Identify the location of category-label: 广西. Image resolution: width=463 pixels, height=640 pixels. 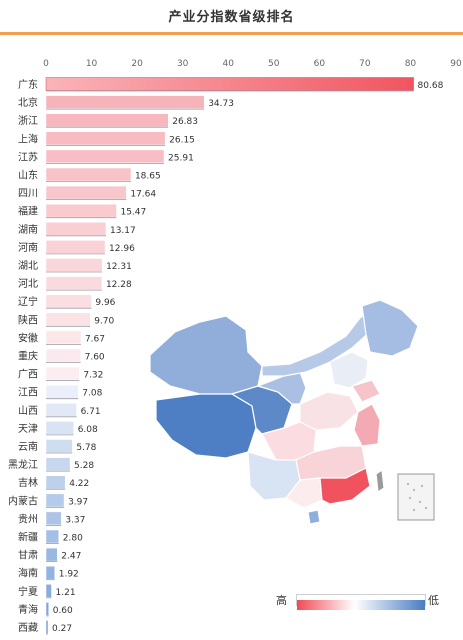
(28, 375).